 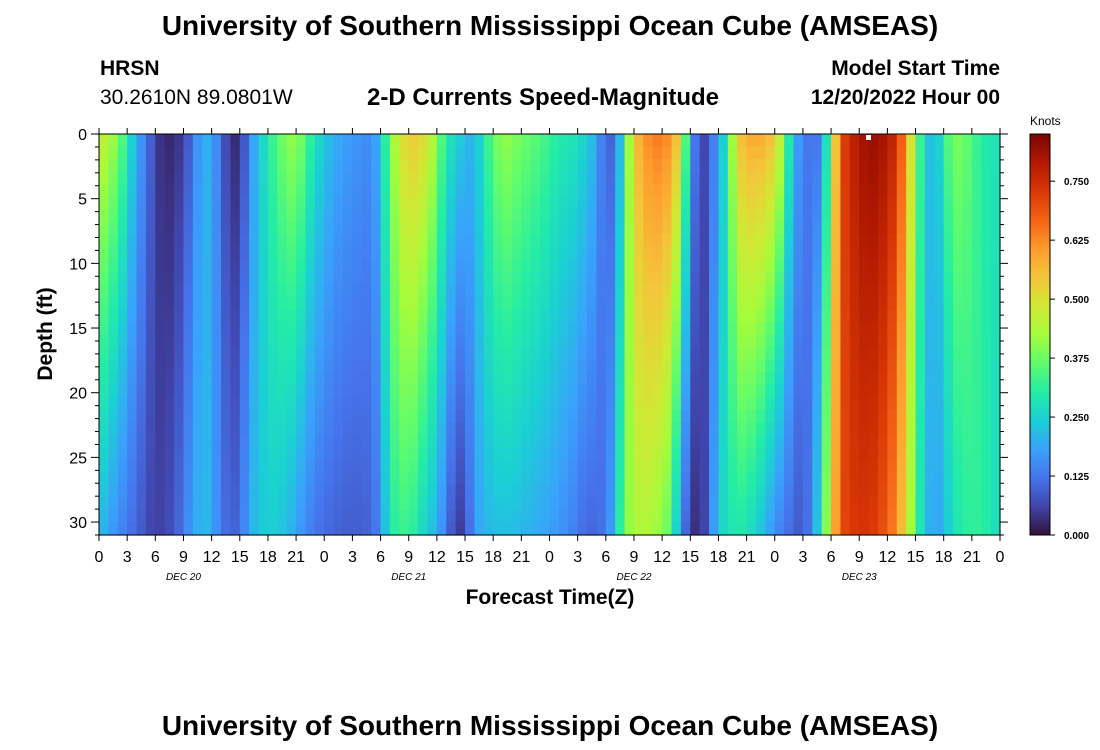 What do you see at coordinates (324, 557) in the screenshot?
I see `x-tick-label: 0` at bounding box center [324, 557].